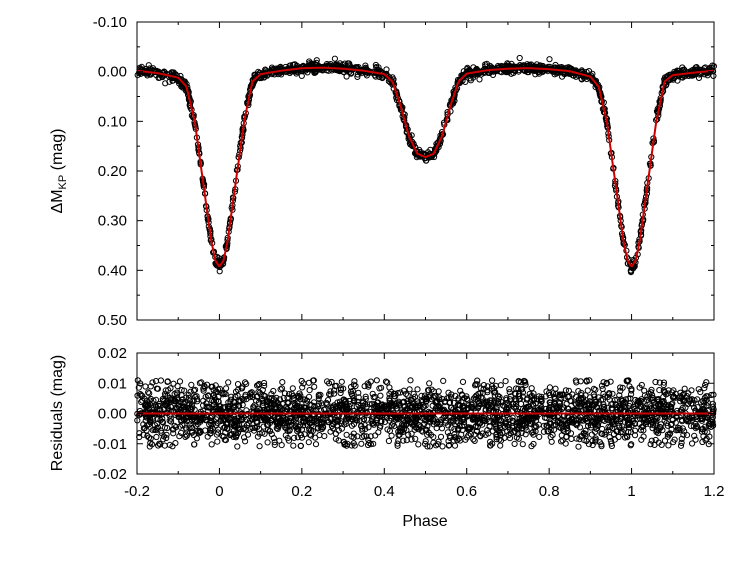  I want to click on light-curve-y-tick-label: 0.10, so click(112, 121).